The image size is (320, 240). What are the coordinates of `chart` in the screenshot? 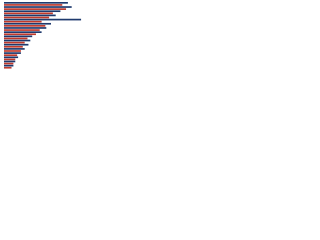 It's located at (43, 35).